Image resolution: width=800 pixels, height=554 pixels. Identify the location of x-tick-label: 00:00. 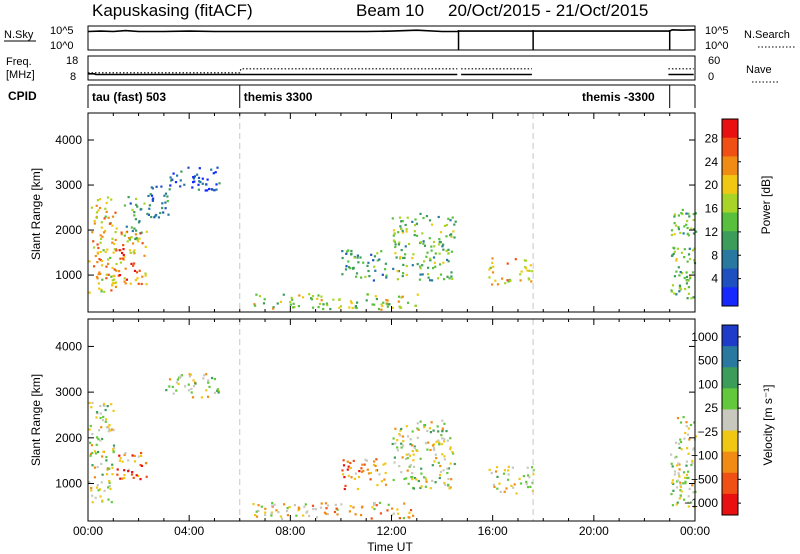
(695, 531).